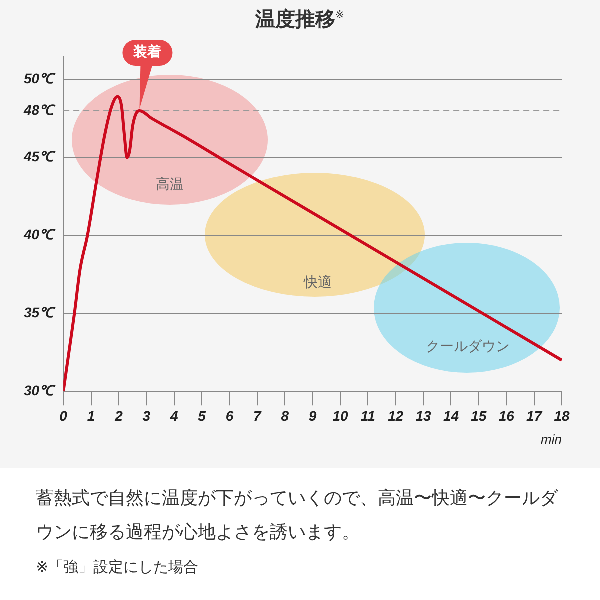 The image size is (600, 600). I want to click on x-tick-label: 1, so click(91, 416).